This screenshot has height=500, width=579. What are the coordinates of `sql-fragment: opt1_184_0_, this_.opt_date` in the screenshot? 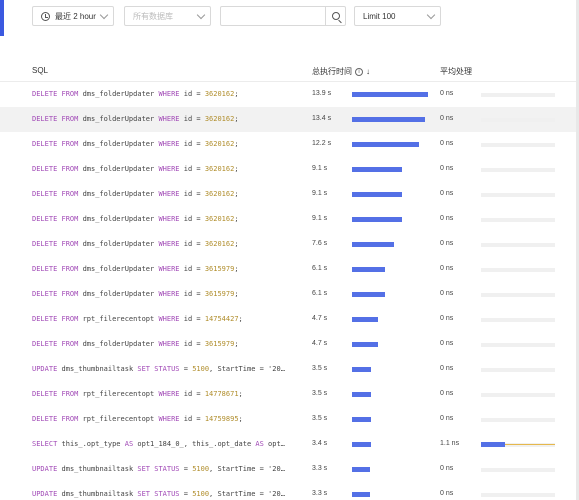 It's located at (194, 444).